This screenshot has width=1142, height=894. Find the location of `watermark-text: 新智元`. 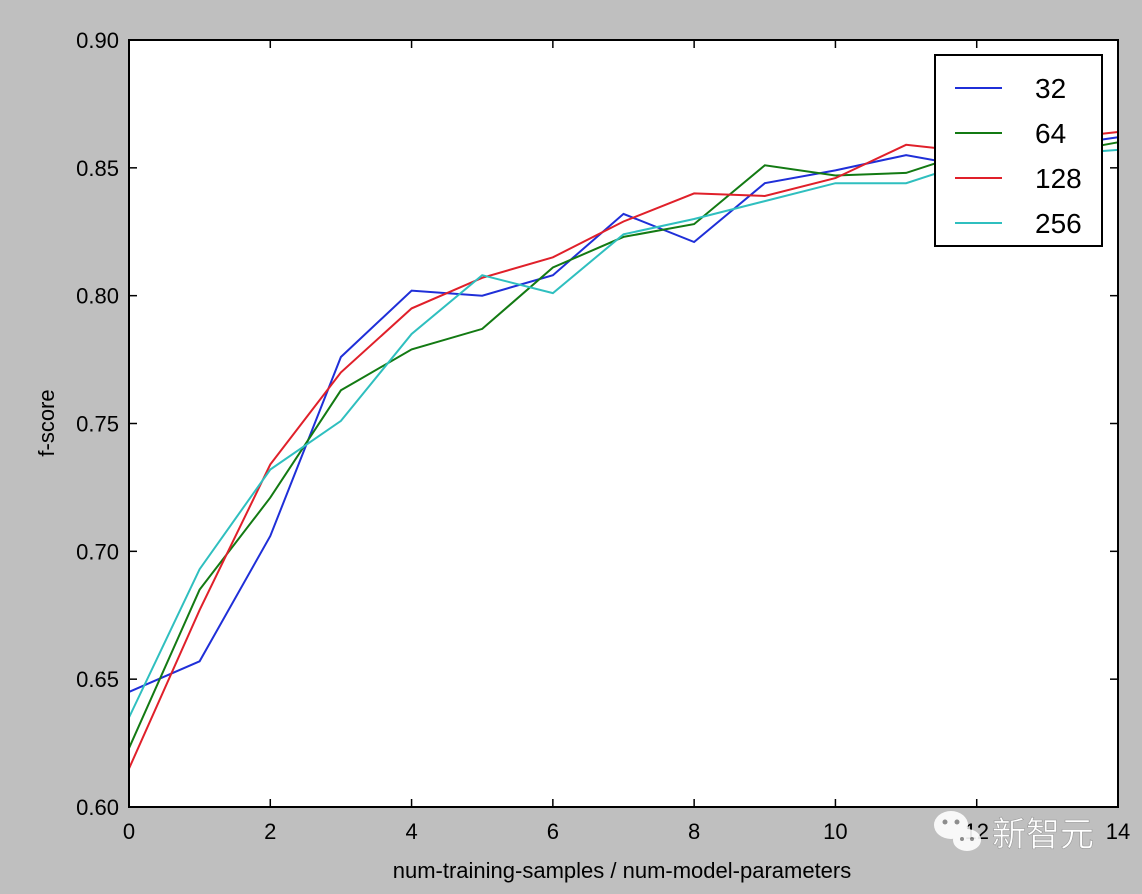

watermark-text: 新智元 is located at coordinates (1043, 835).